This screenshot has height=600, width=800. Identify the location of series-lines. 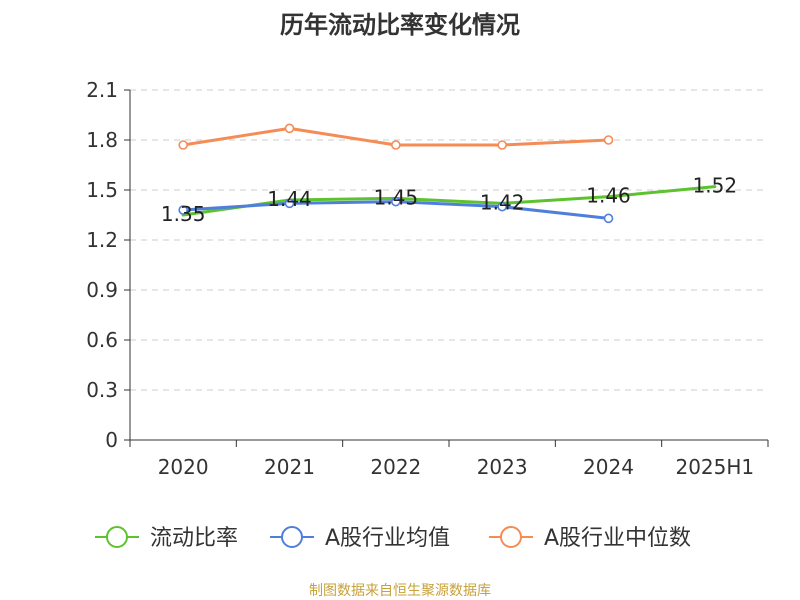
(447, 173).